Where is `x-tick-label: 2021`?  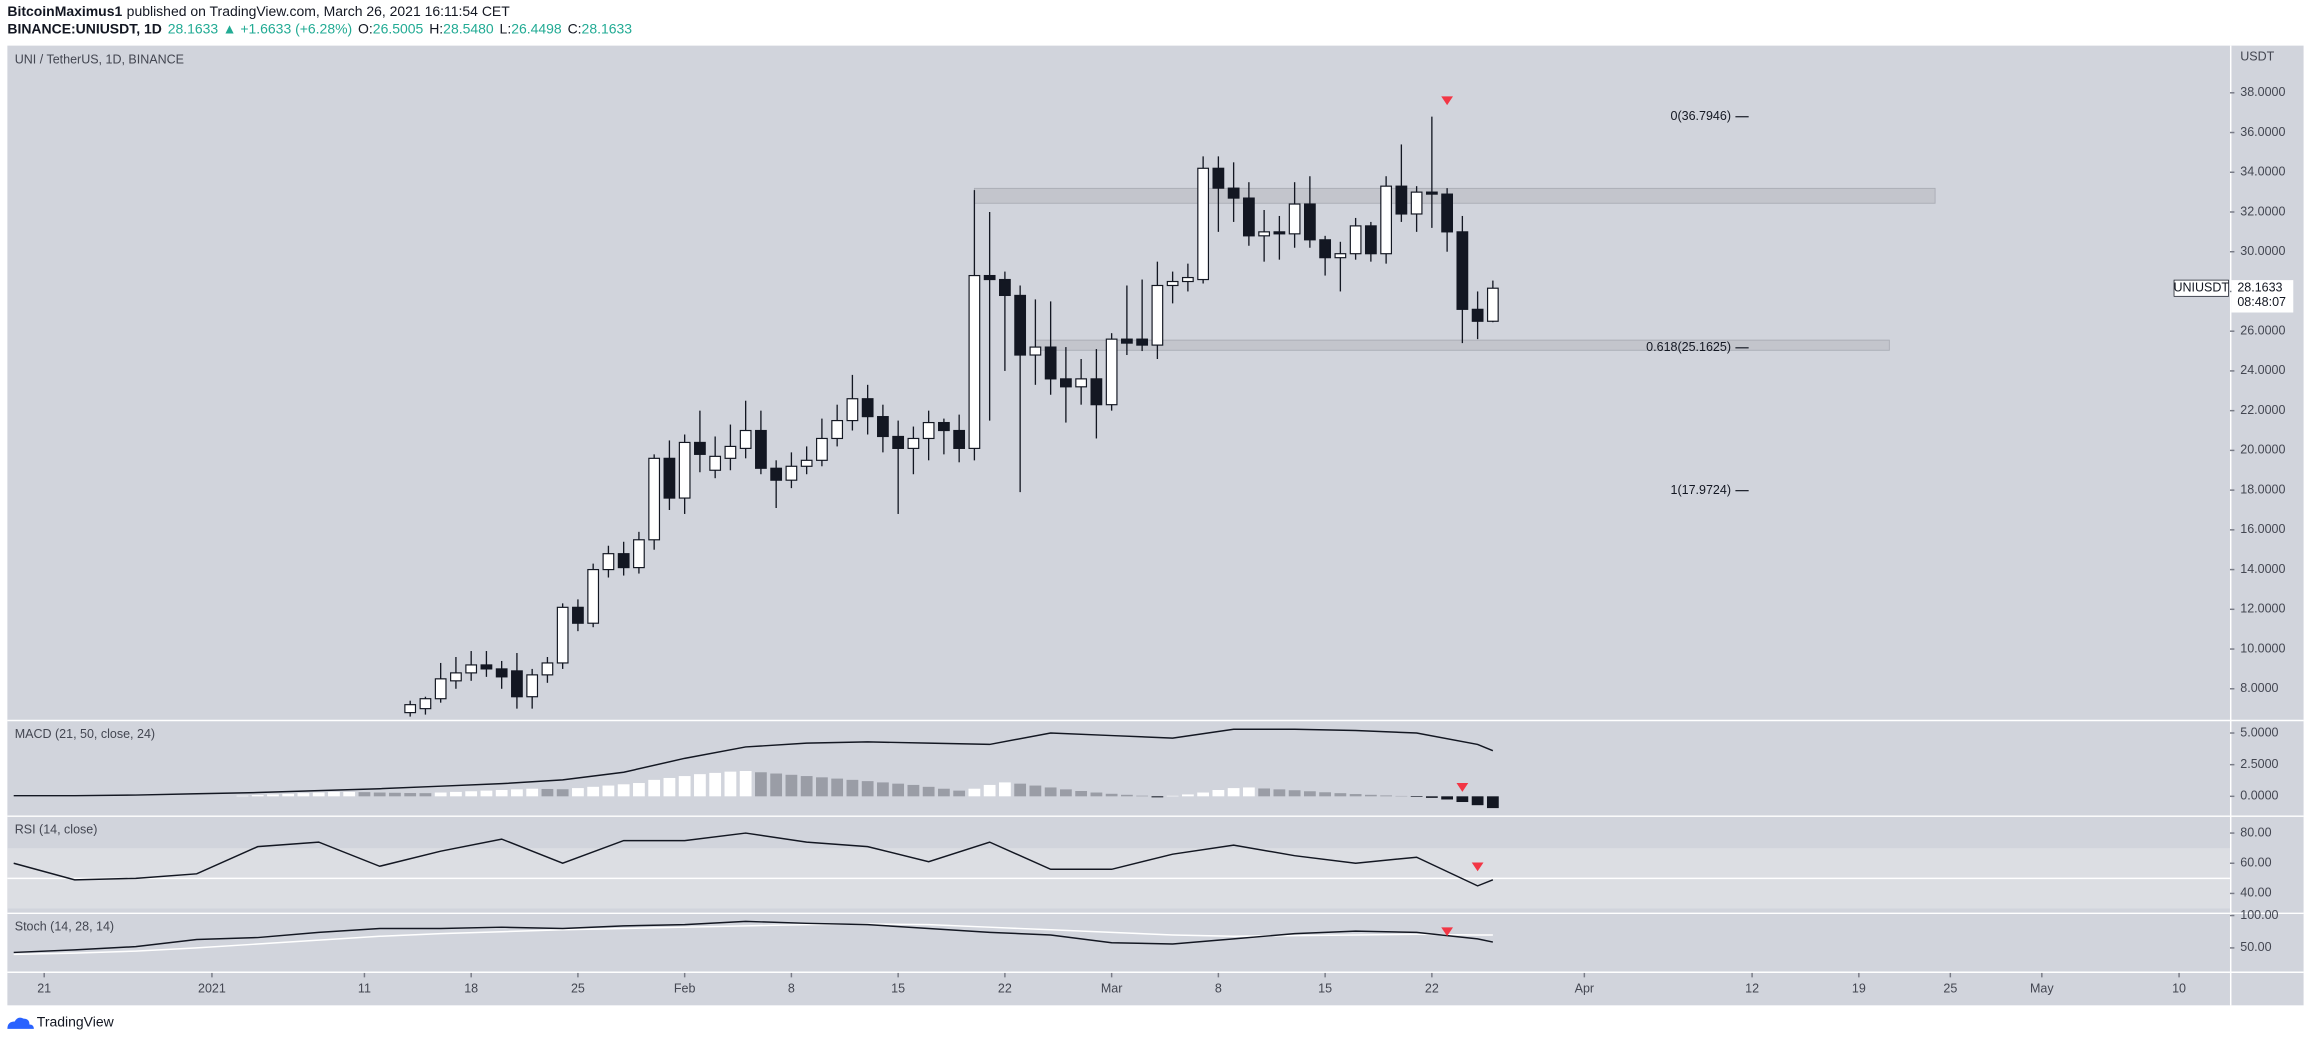
x-tick-label: 2021 is located at coordinates (212, 988).